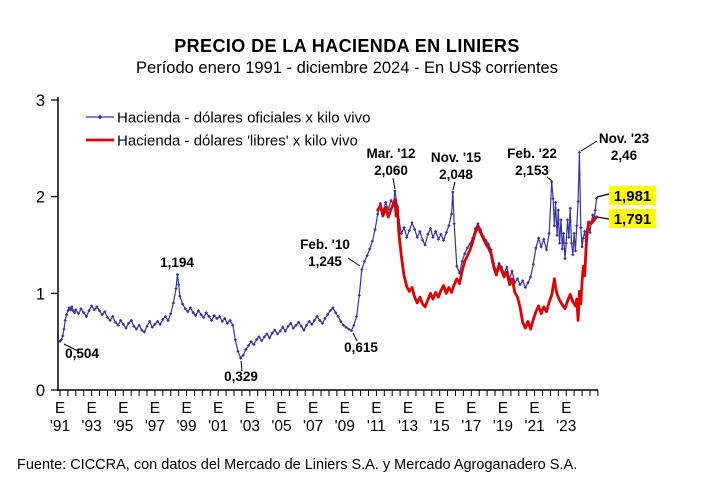  I want to click on legend-marker-official, so click(100, 117).